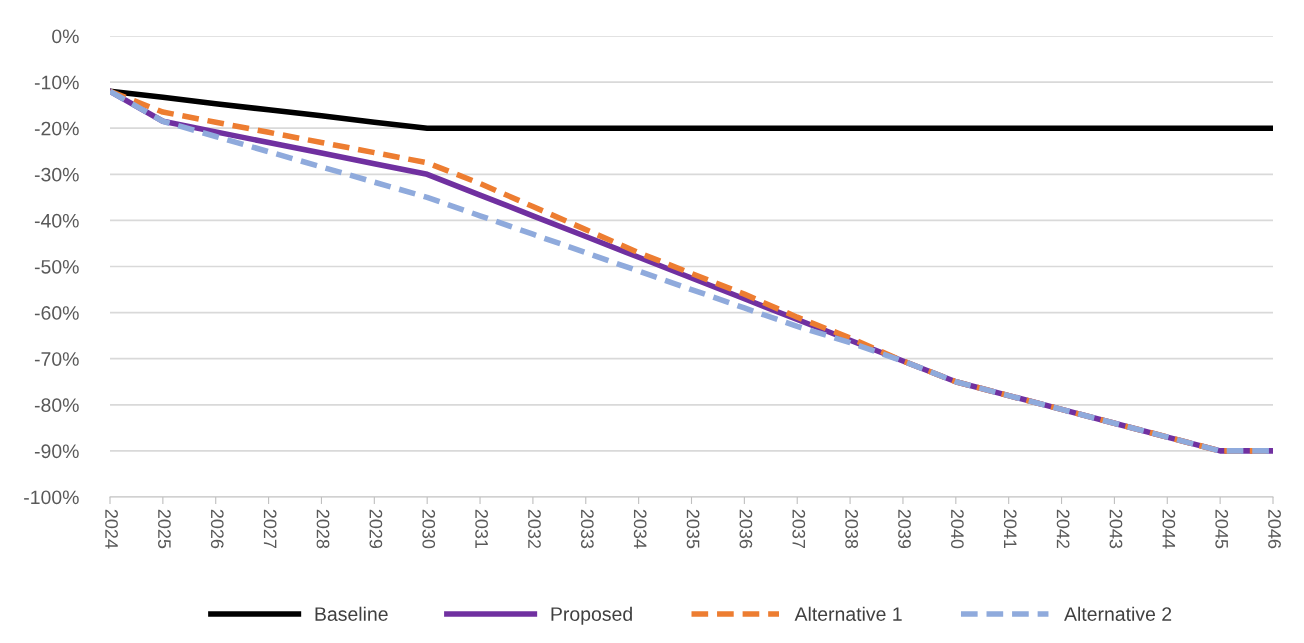 The height and width of the screenshot is (643, 1304). Describe the element at coordinates (534, 529) in the screenshot. I see `x-tick-label: 2032` at that location.